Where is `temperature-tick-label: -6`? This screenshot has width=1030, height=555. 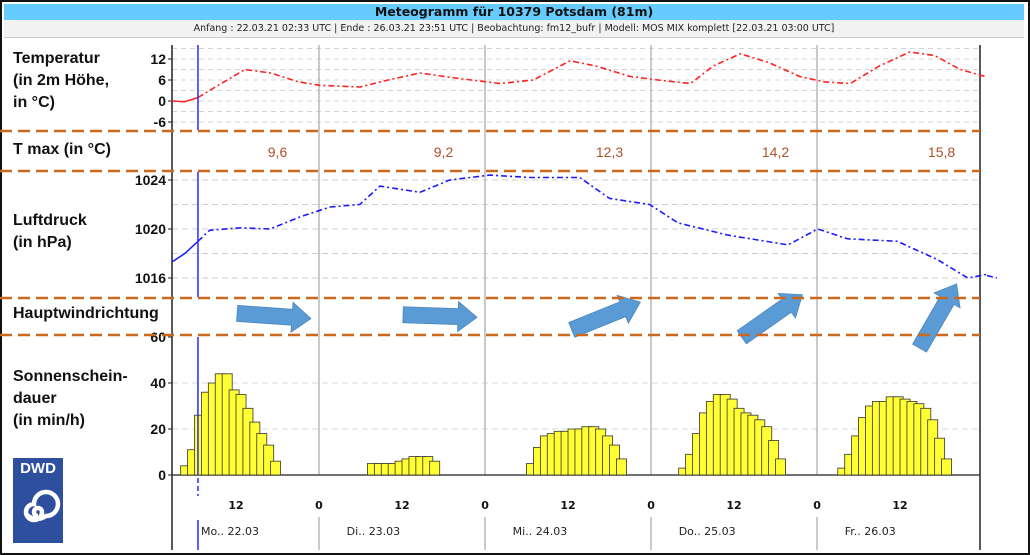
temperature-tick-label: -6 is located at coordinates (160, 122).